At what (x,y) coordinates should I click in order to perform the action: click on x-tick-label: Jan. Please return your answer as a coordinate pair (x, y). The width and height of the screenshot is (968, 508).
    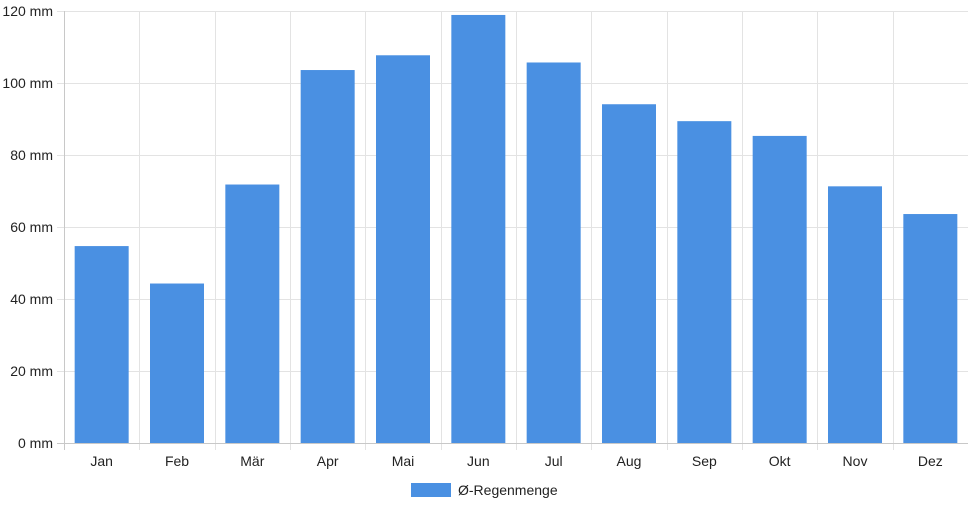
    Looking at the image, I should click on (101, 461).